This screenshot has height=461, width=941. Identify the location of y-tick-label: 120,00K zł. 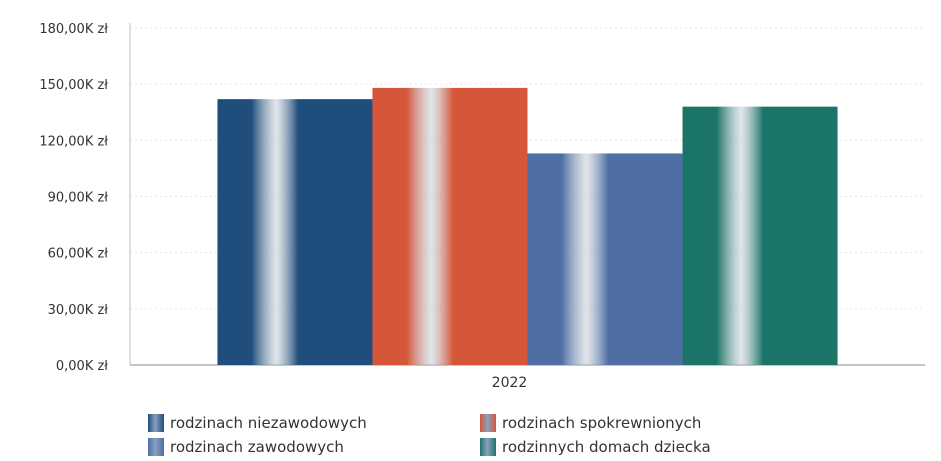
(73, 141).